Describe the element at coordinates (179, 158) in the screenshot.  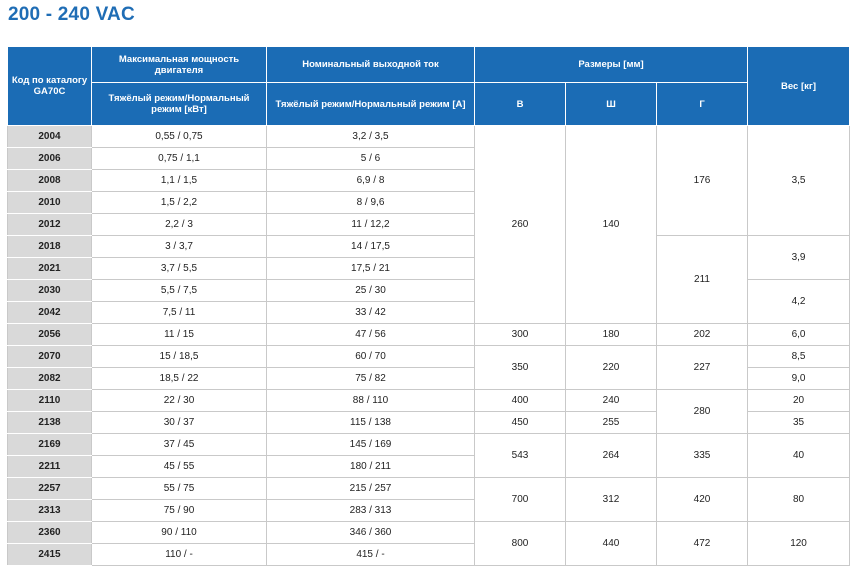
I see `row-power: 0,75 / 1,1` at that location.